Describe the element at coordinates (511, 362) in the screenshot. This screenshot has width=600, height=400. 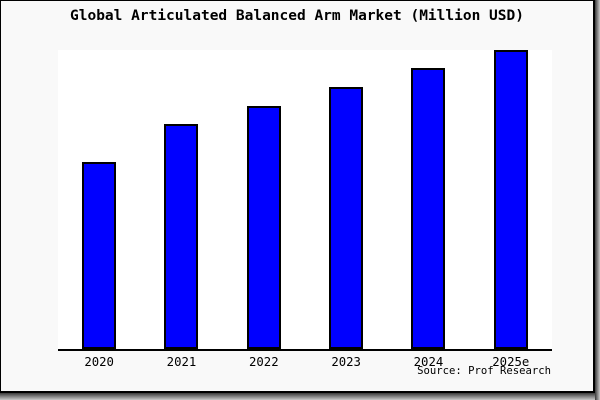
I see `x-tick-2025e: 2025e` at that location.